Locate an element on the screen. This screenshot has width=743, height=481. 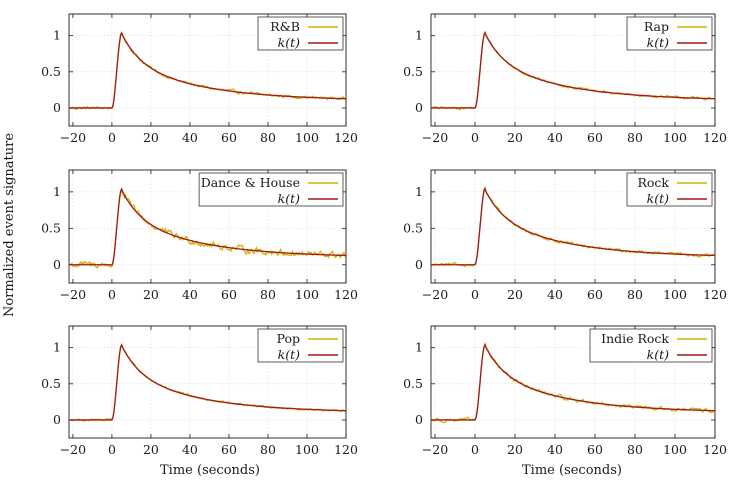
legend-label-genre: Dance & House is located at coordinates (250, 182).